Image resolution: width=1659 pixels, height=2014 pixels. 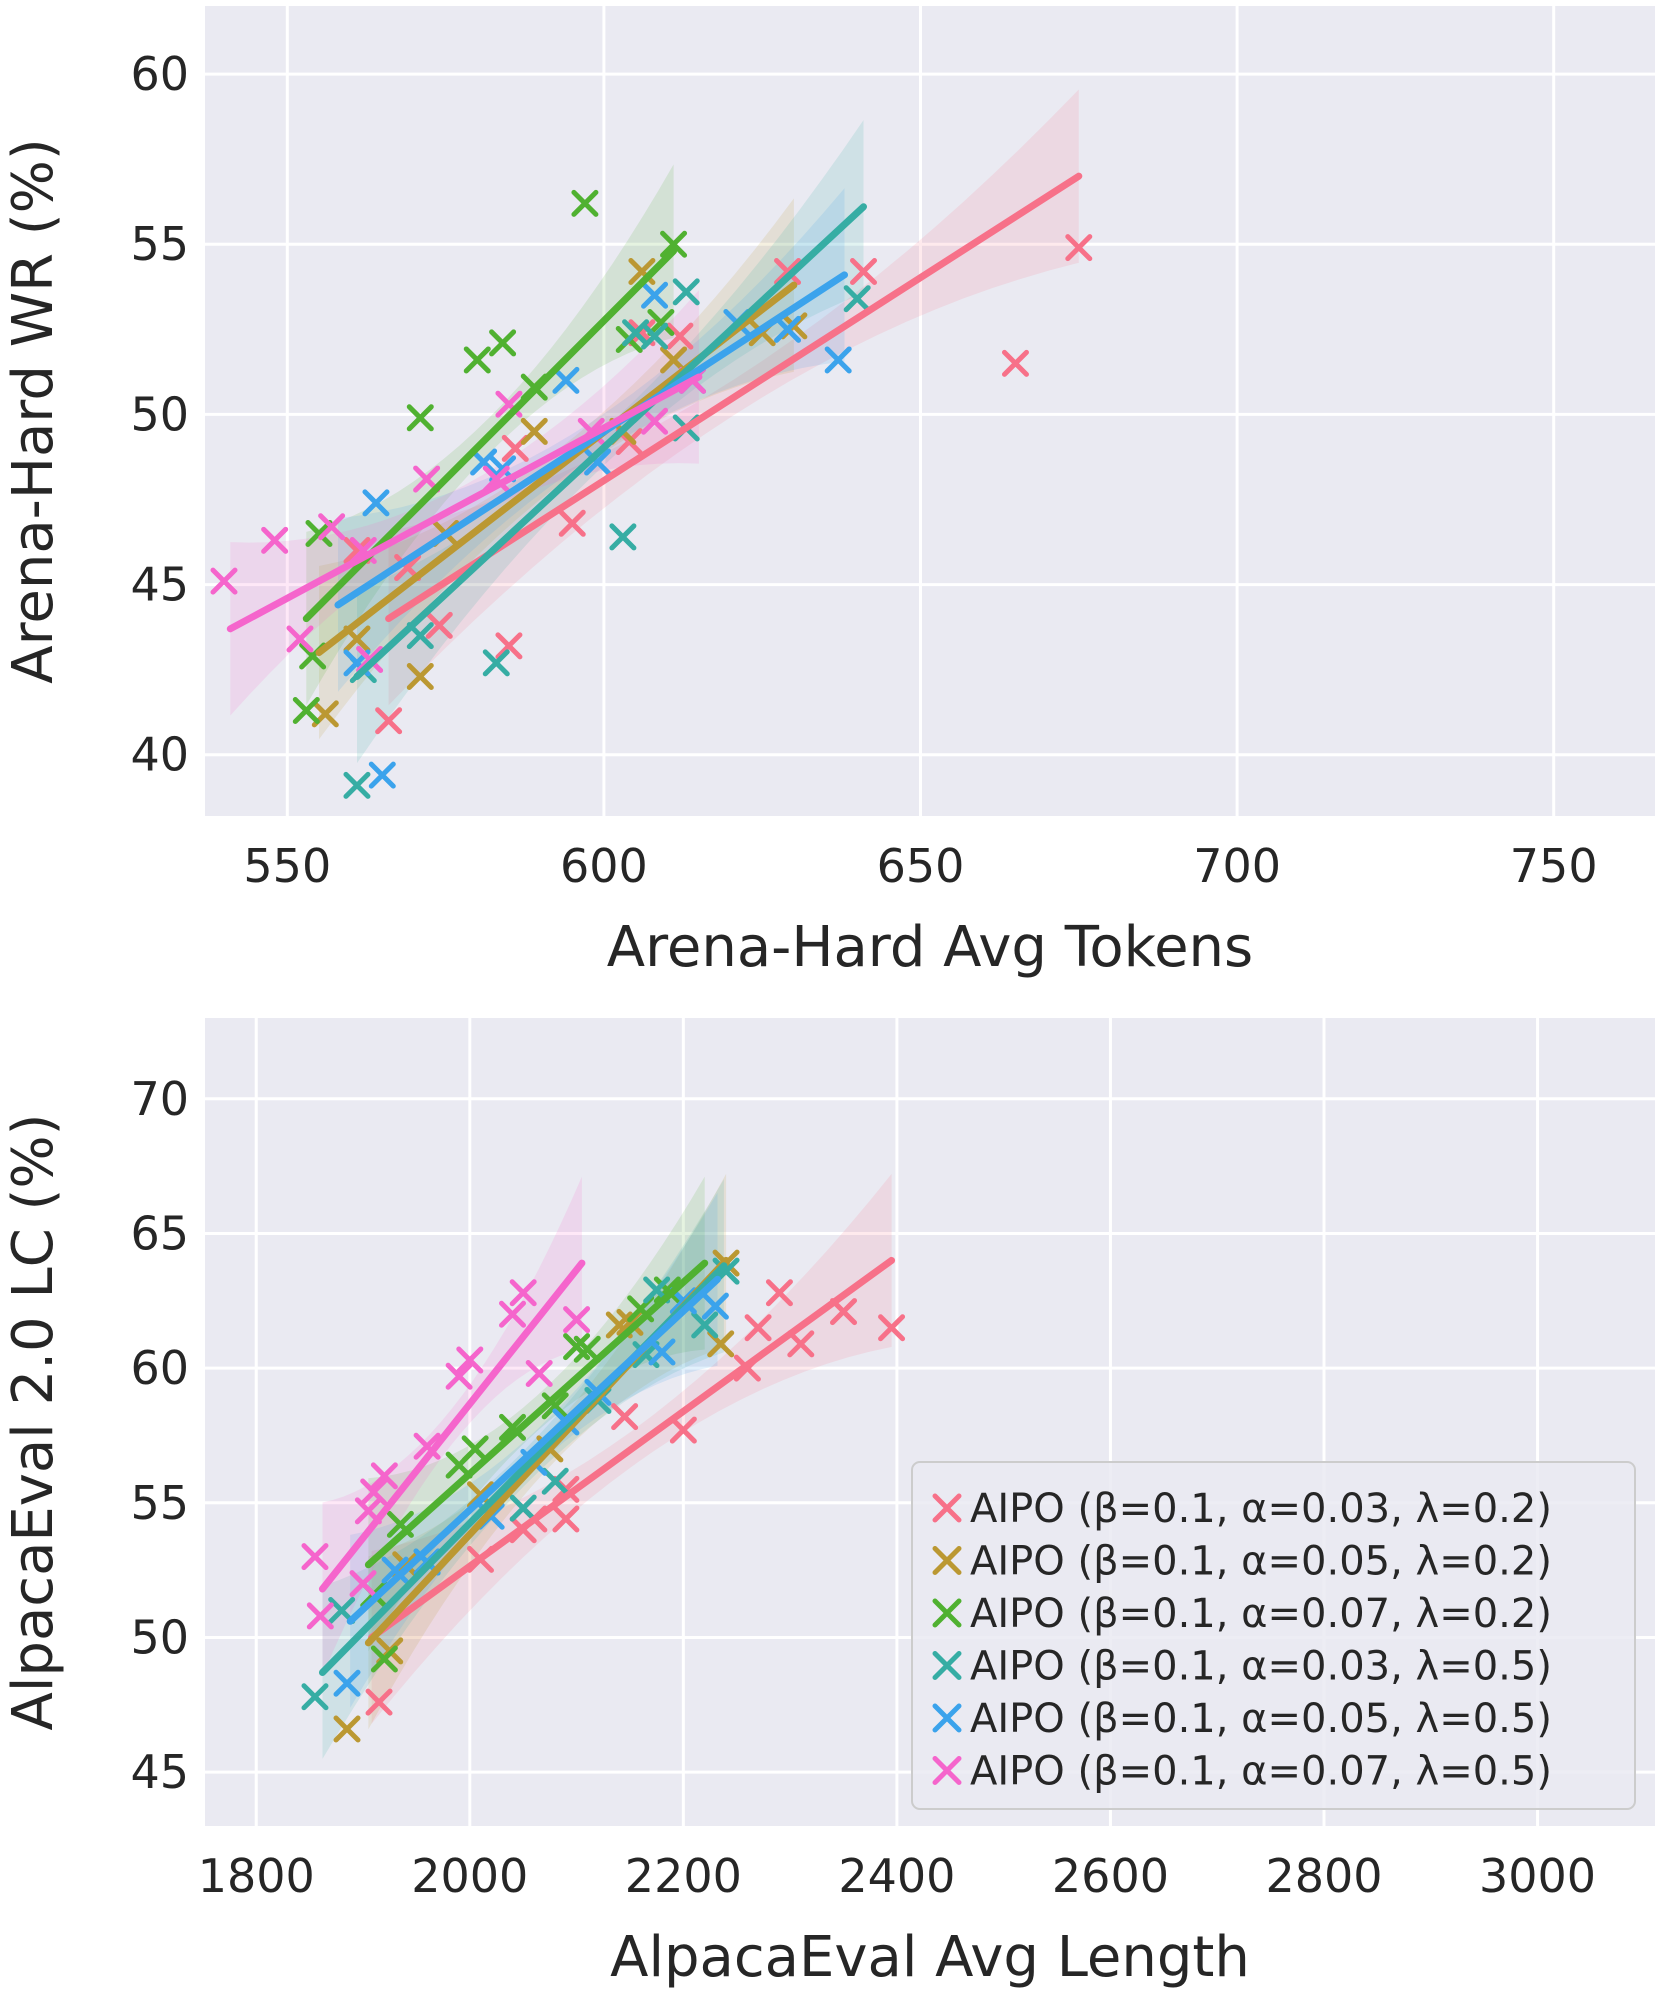 I want to click on x-tick-label: 2600, so click(x=1110, y=1876).